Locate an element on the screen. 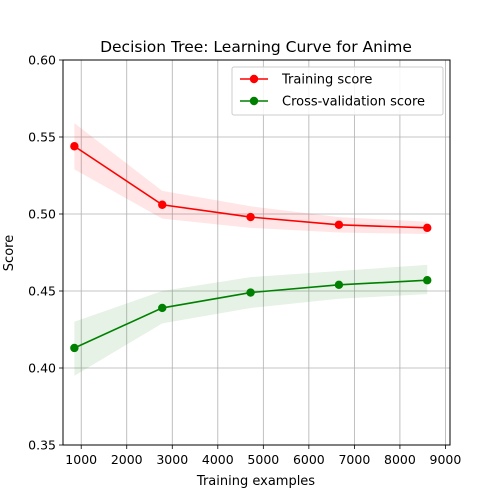 The width and height of the screenshot is (500, 500). legend-marker-training is located at coordinates (254, 79).